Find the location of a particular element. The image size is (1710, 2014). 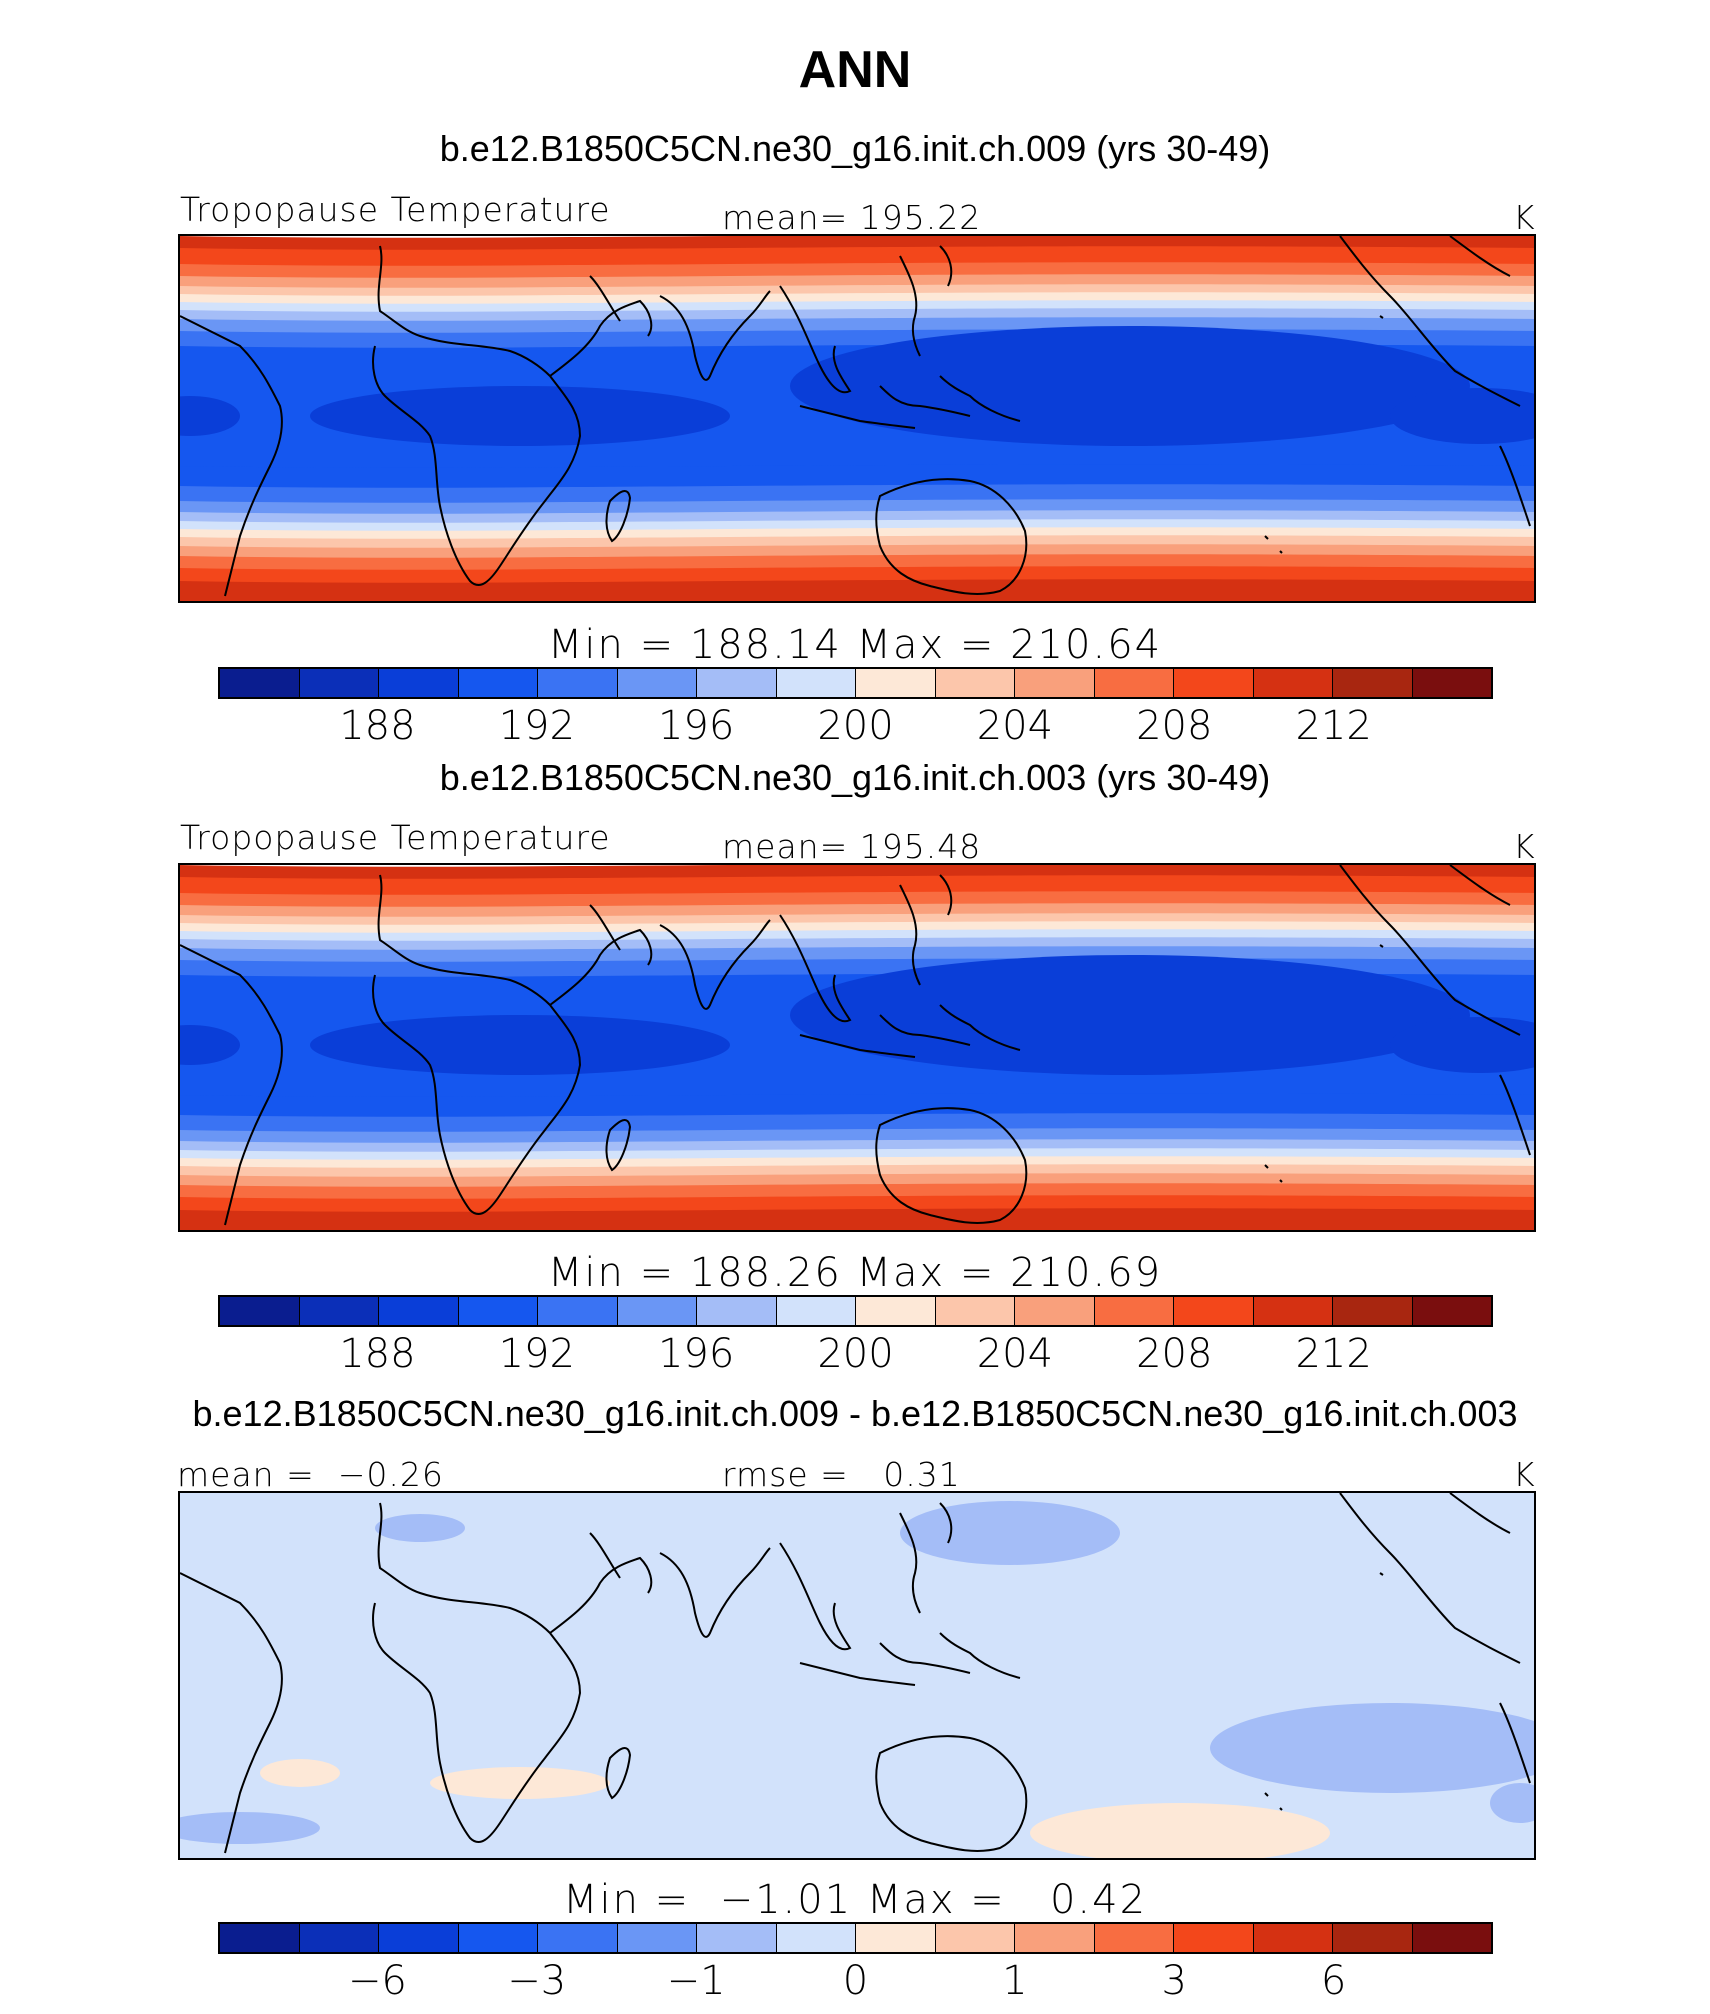

panel-2-min-value: 188.26 is located at coordinates (765, 1273).